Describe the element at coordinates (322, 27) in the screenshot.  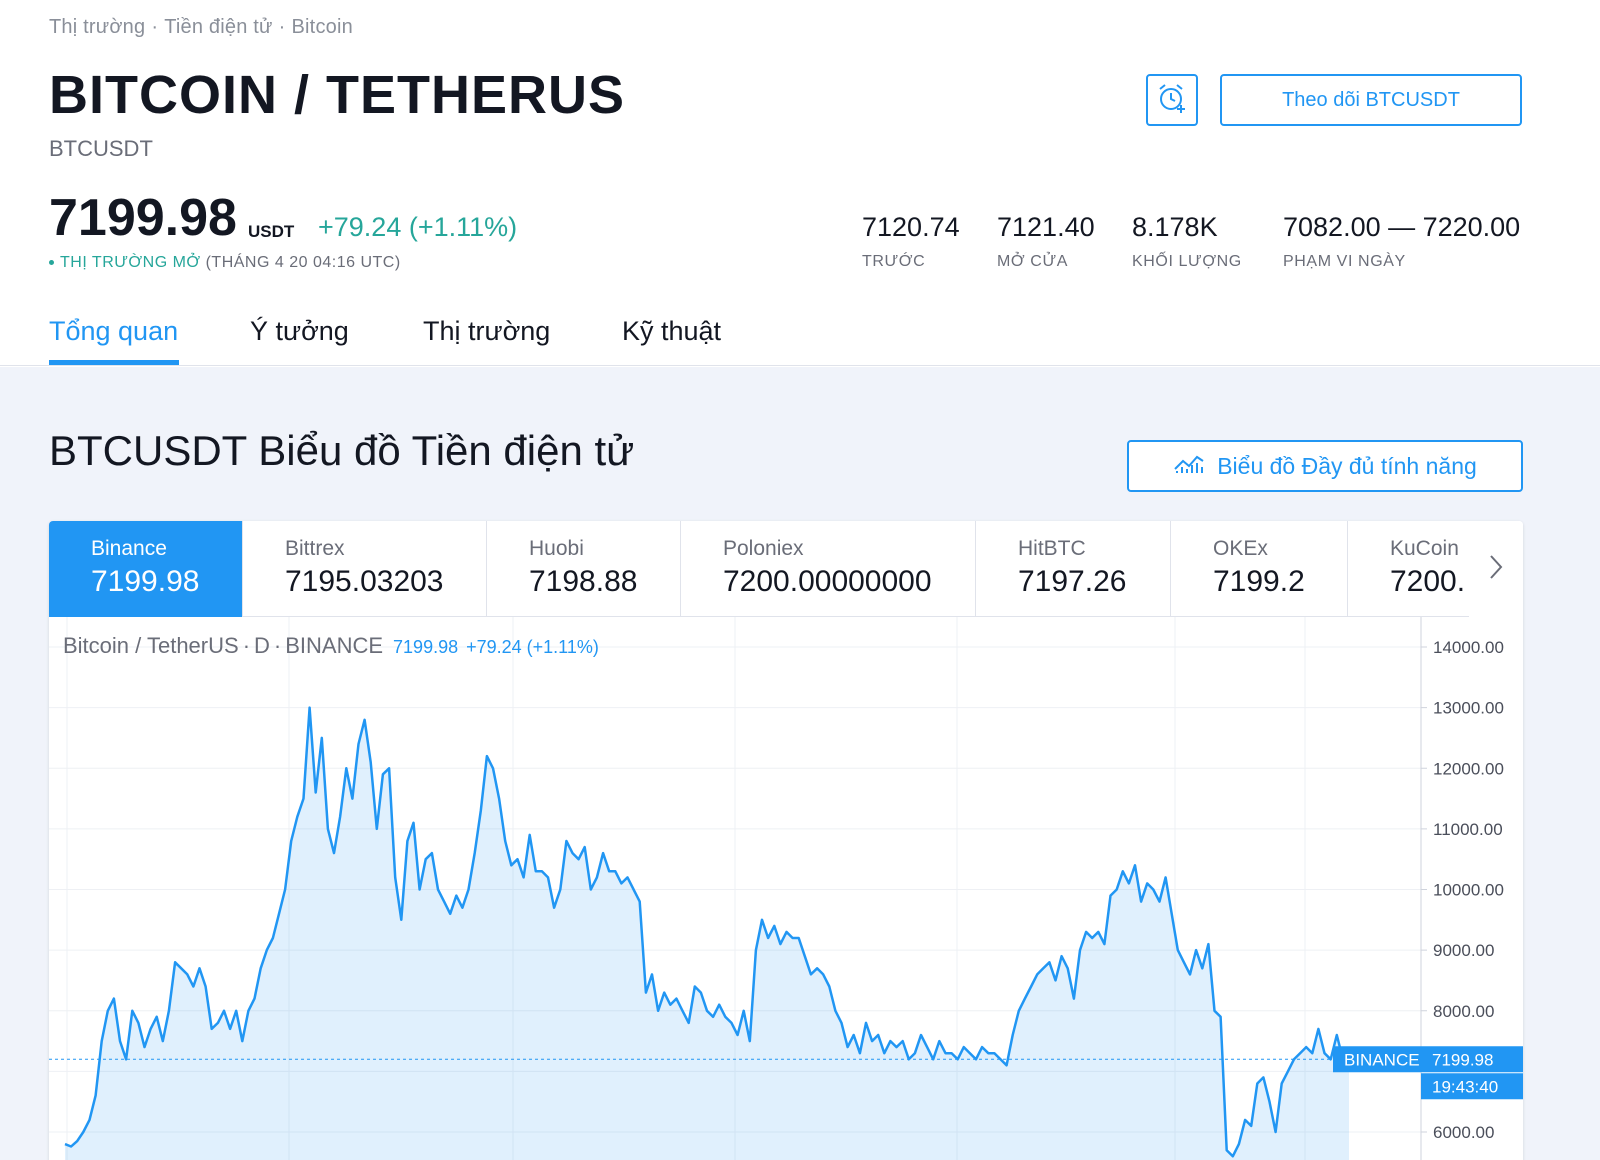
I see `breadcrumb-item-bitcoin: Bitcoin` at that location.